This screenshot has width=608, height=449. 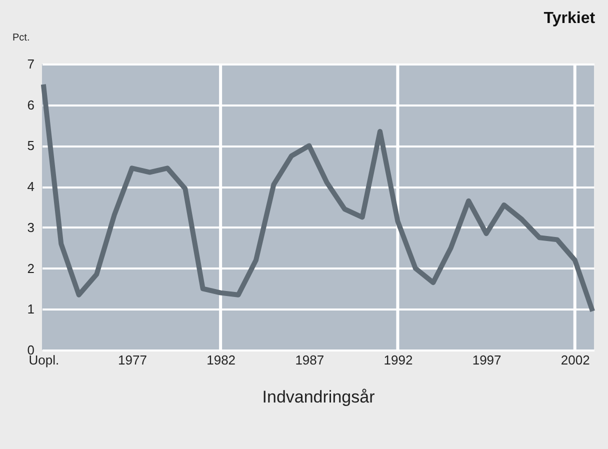 I want to click on y-tick-label: 4, so click(x=30, y=186).